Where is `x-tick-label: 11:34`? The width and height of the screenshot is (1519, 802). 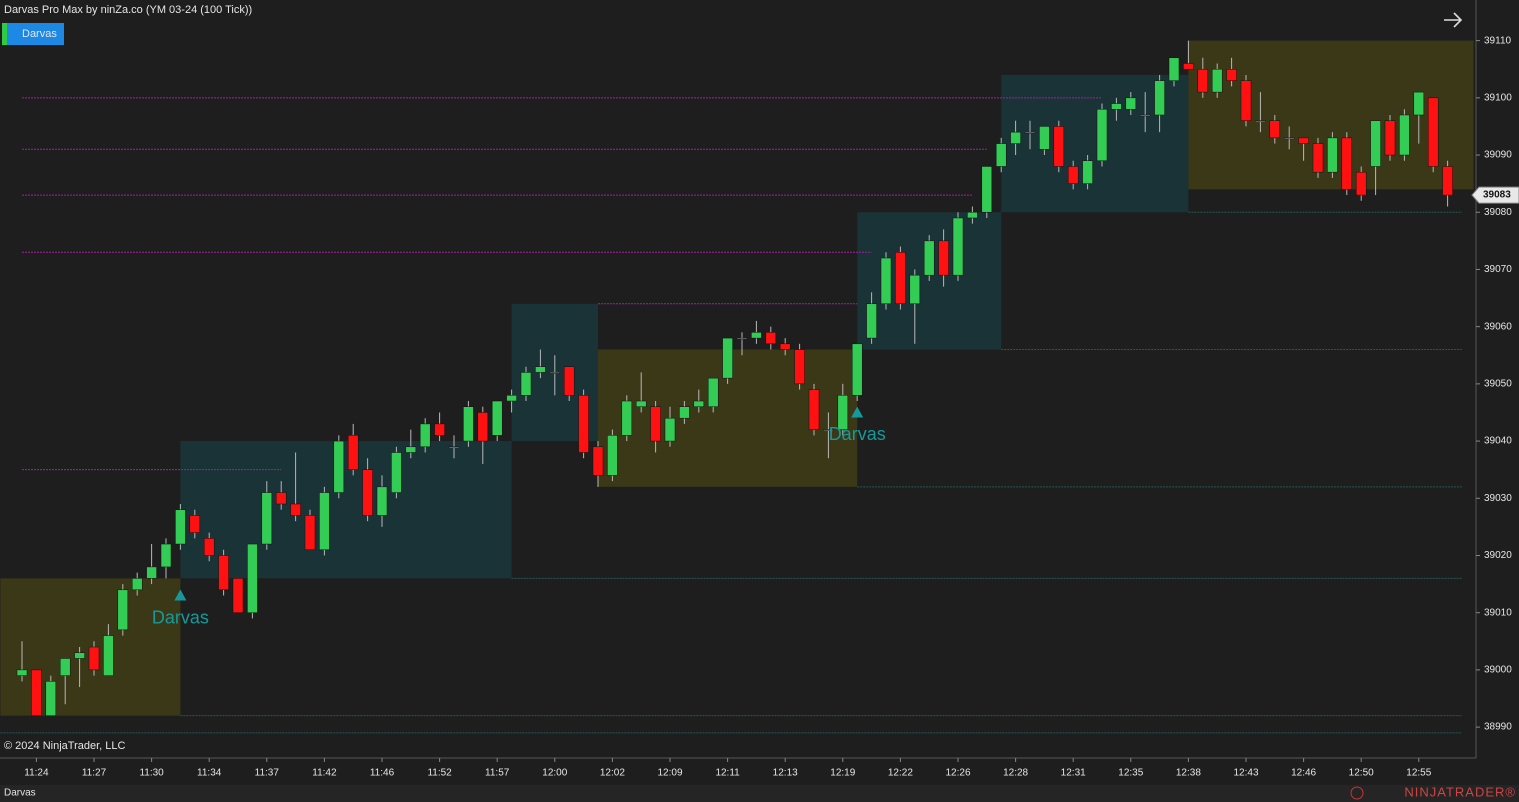 x-tick-label: 11:34 is located at coordinates (209, 773).